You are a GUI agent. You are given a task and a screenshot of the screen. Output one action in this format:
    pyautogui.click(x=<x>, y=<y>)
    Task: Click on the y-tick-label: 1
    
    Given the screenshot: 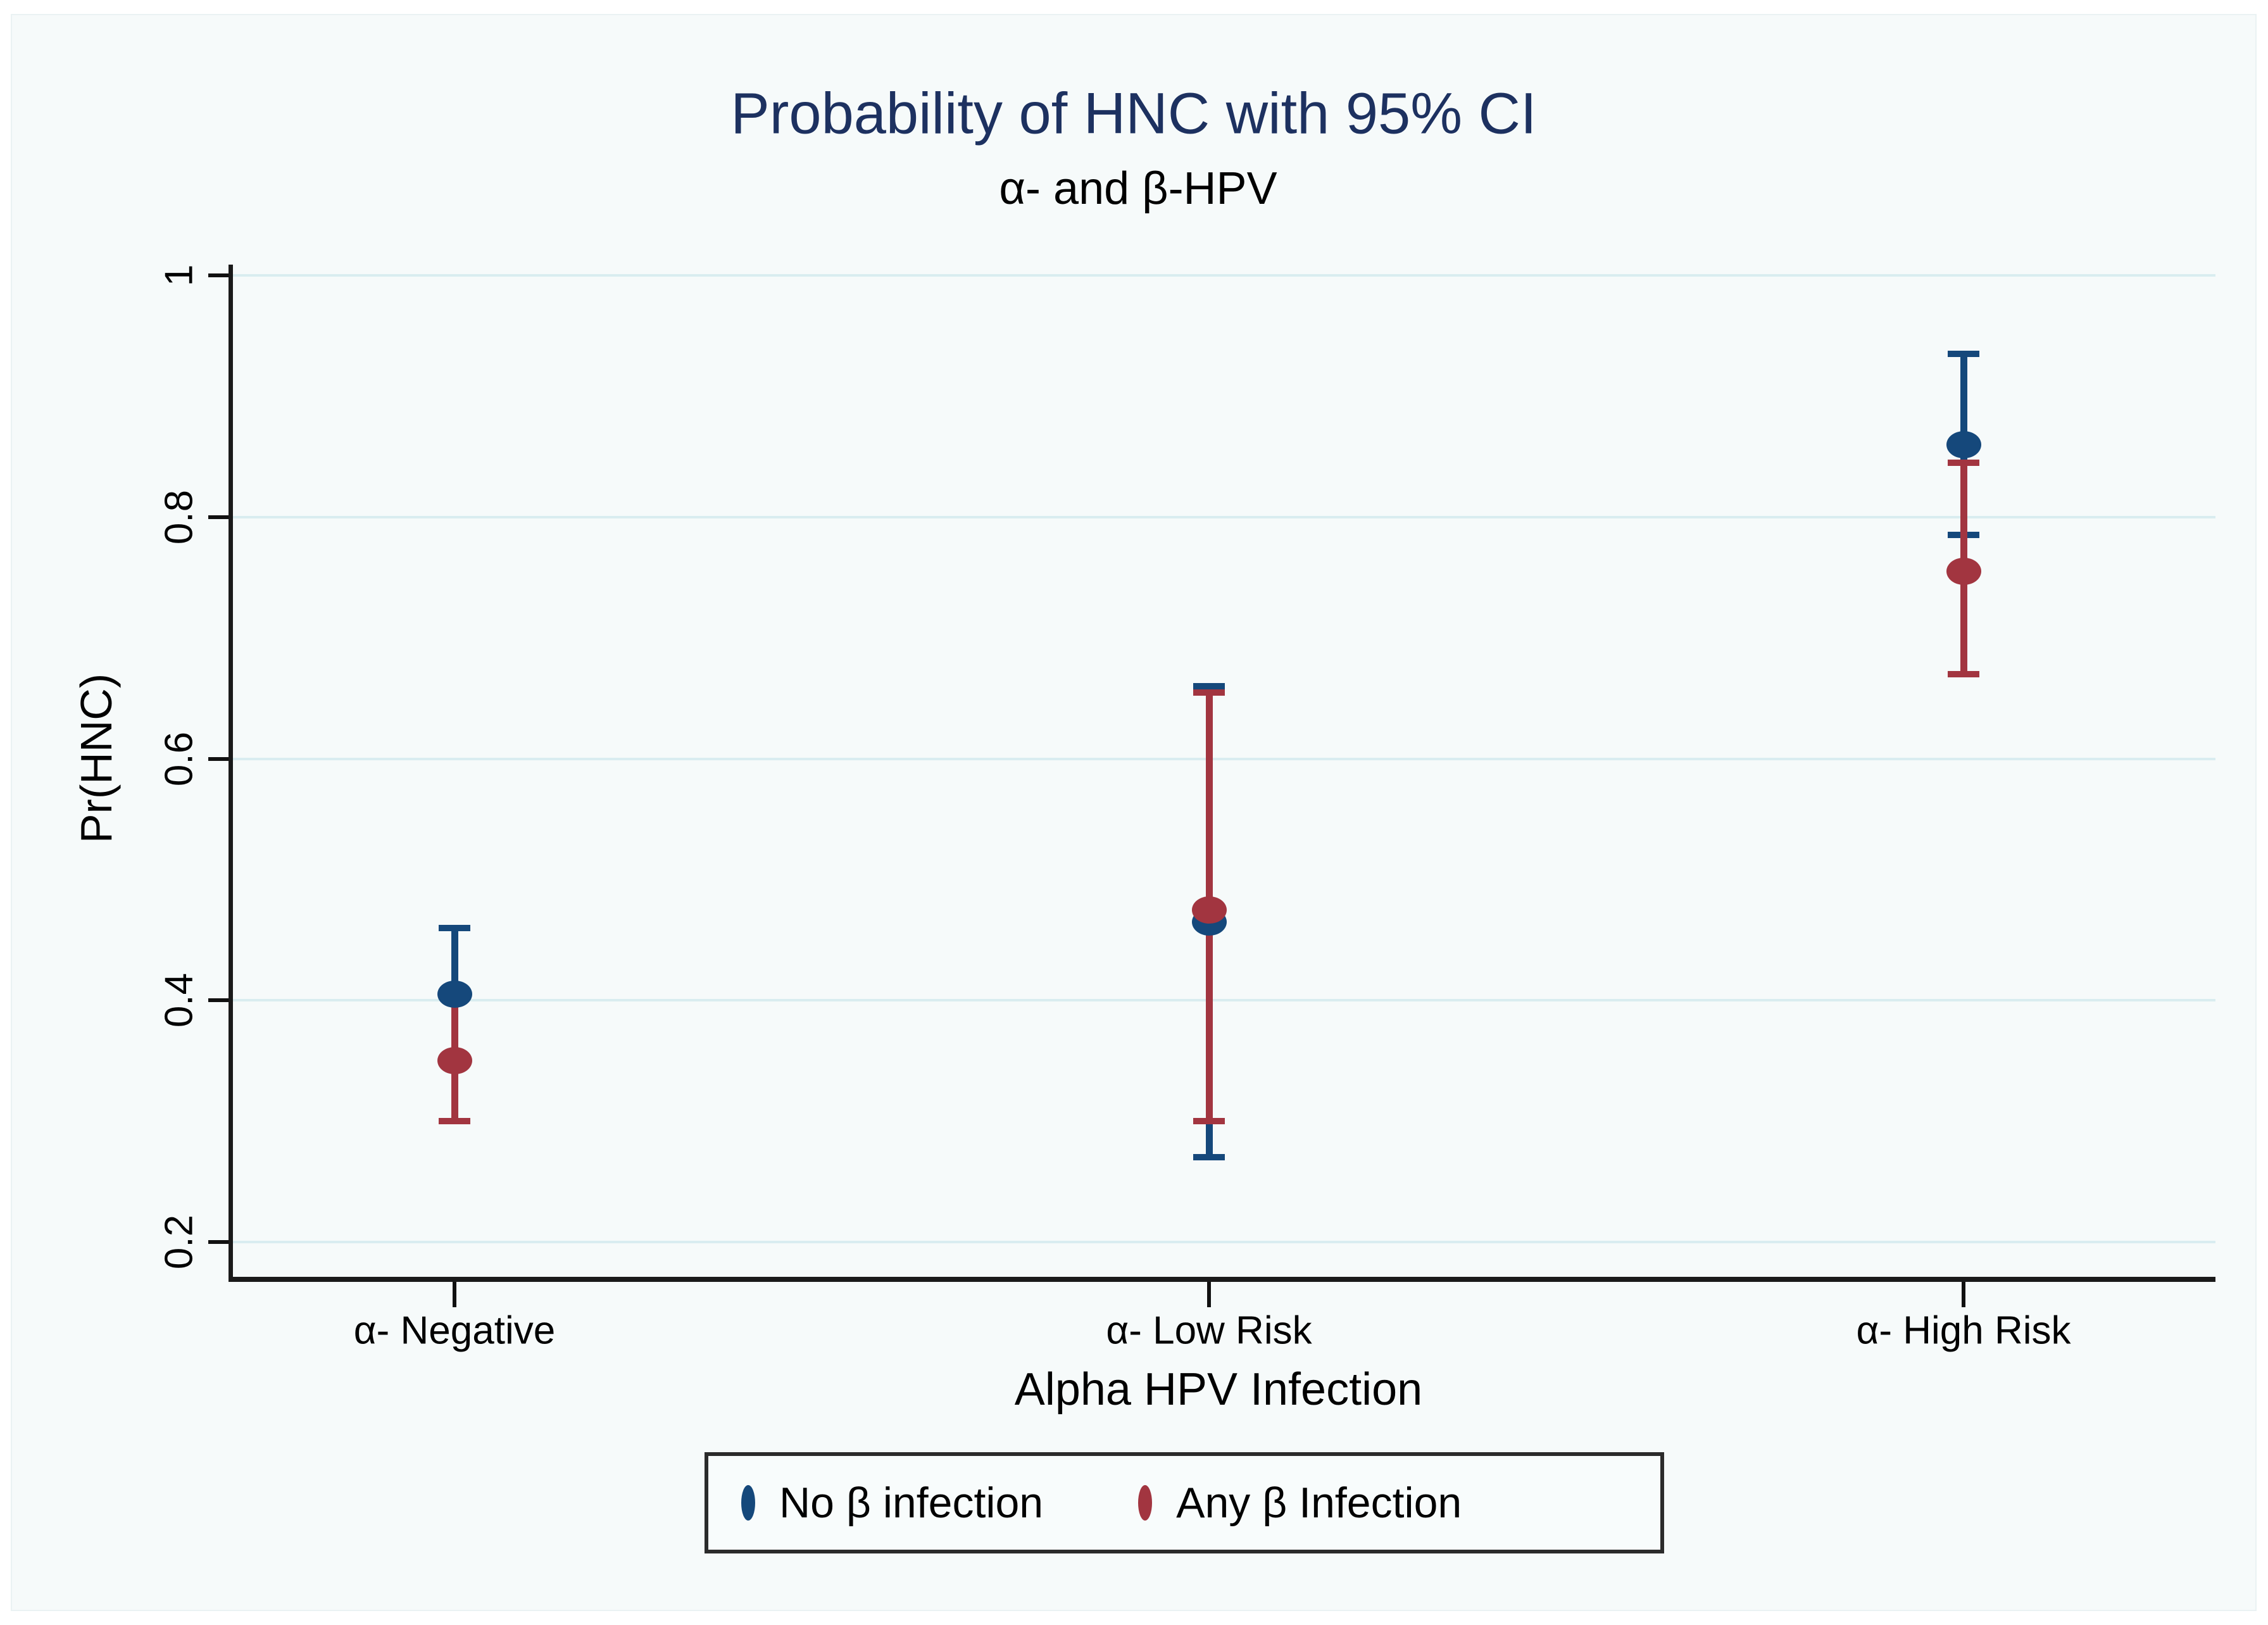 What is the action you would take?
    pyautogui.click(x=179, y=275)
    